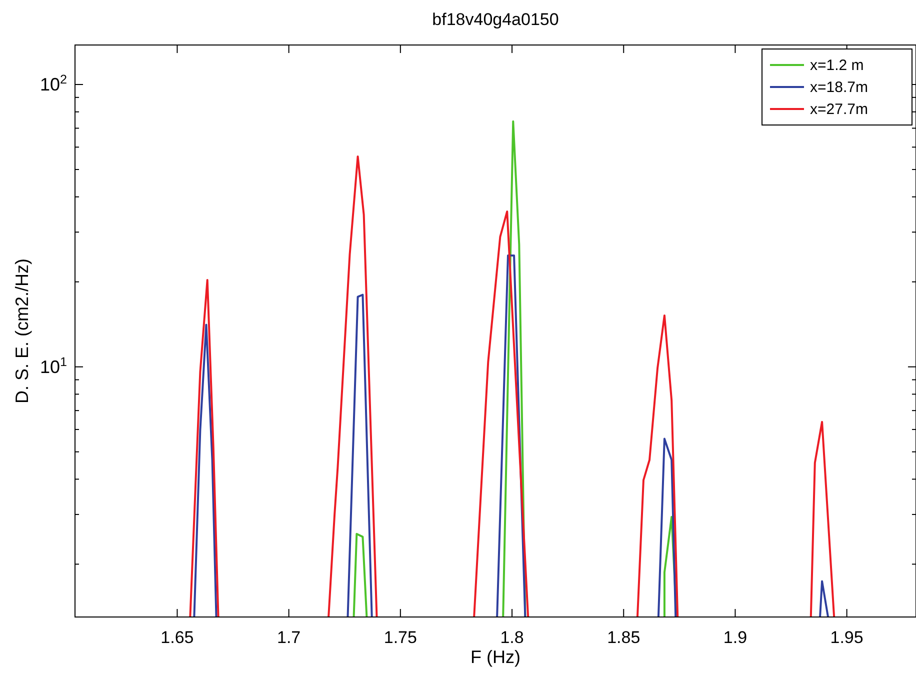 This screenshot has width=916, height=673. What do you see at coordinates (22, 331) in the screenshot?
I see `y-axis-title: D. S. E. (cm2./Hz)` at bounding box center [22, 331].